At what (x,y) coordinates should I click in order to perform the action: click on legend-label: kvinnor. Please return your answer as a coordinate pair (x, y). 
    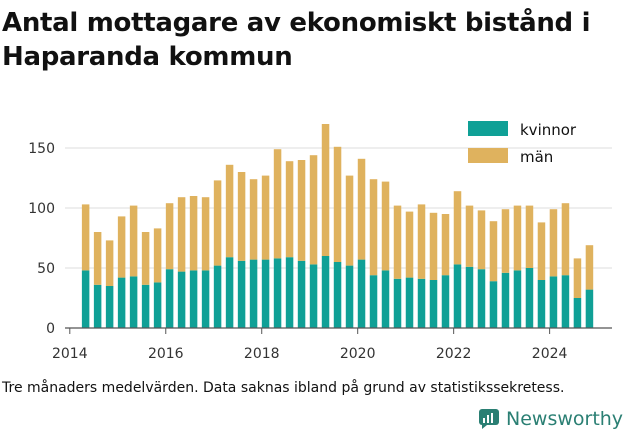
    Looking at the image, I should click on (548, 130).